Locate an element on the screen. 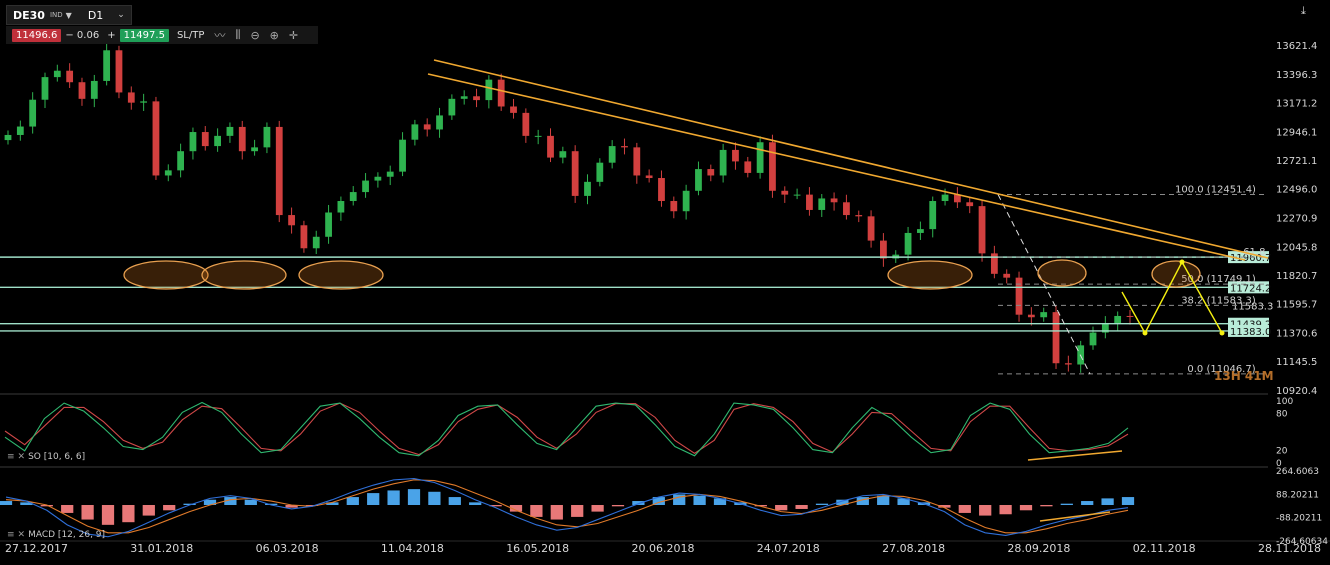 Image resolution: width=1330 pixels, height=565 pixels. fib-level-label: 100.0 (12451.4) is located at coordinates (1215, 189).